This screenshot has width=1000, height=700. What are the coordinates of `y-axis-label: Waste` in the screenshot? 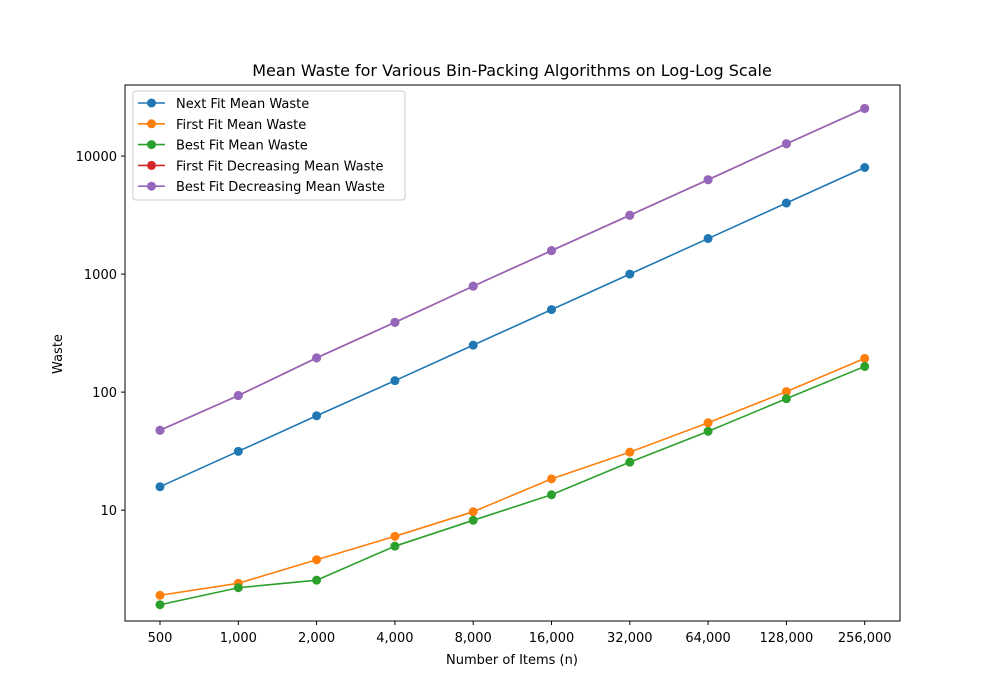 It's located at (58, 354).